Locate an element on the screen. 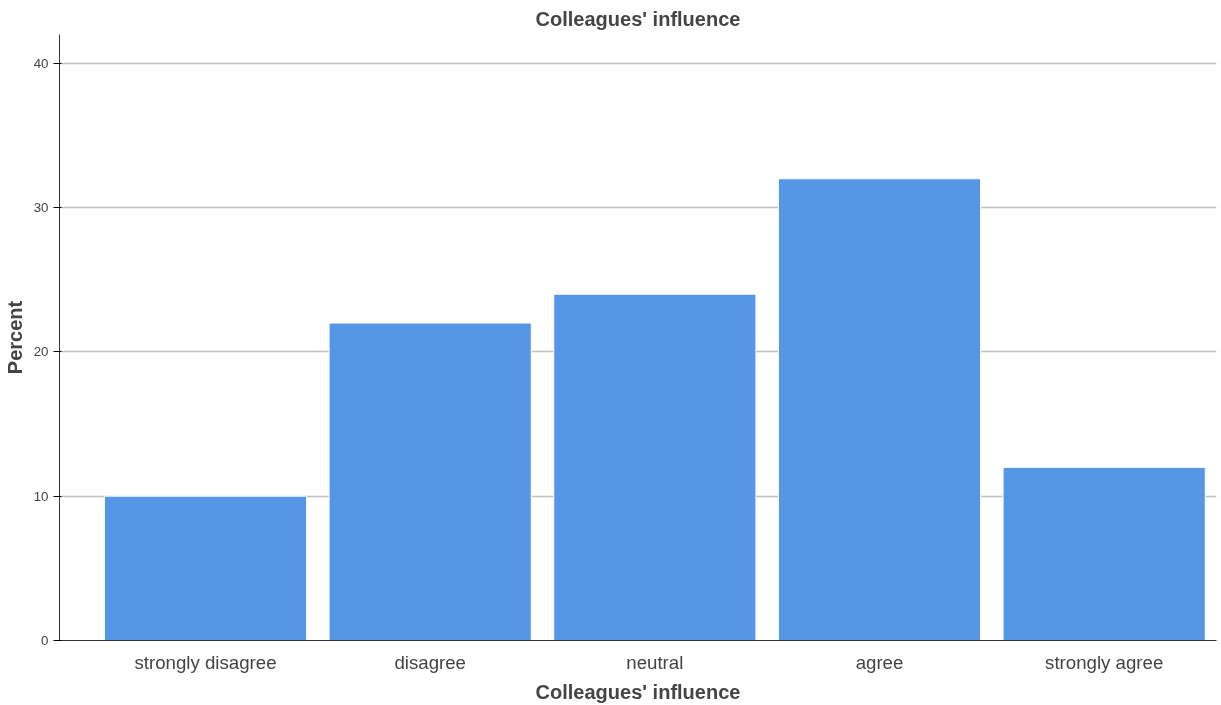 This screenshot has width=1221, height=705. x-tick-label: neutral is located at coordinates (655, 662).